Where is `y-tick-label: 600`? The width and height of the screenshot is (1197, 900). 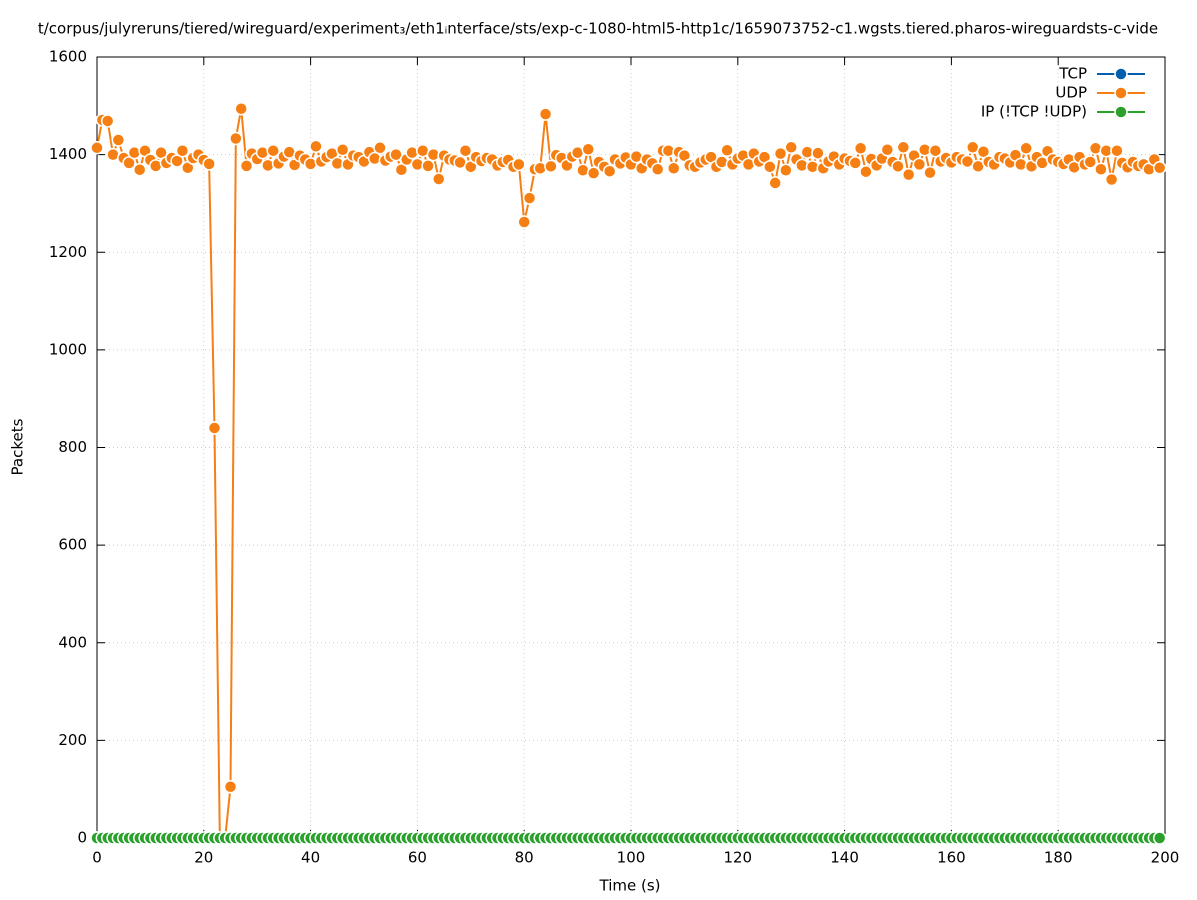
y-tick-label: 600 is located at coordinates (72, 545).